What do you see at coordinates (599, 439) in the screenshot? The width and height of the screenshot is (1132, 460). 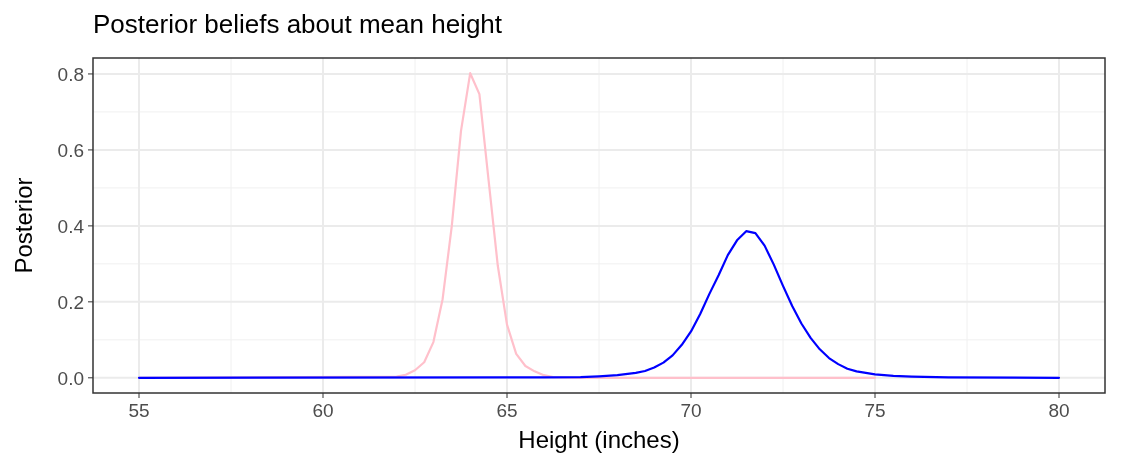 I see `x-axis-title: Height (inches)` at bounding box center [599, 439].